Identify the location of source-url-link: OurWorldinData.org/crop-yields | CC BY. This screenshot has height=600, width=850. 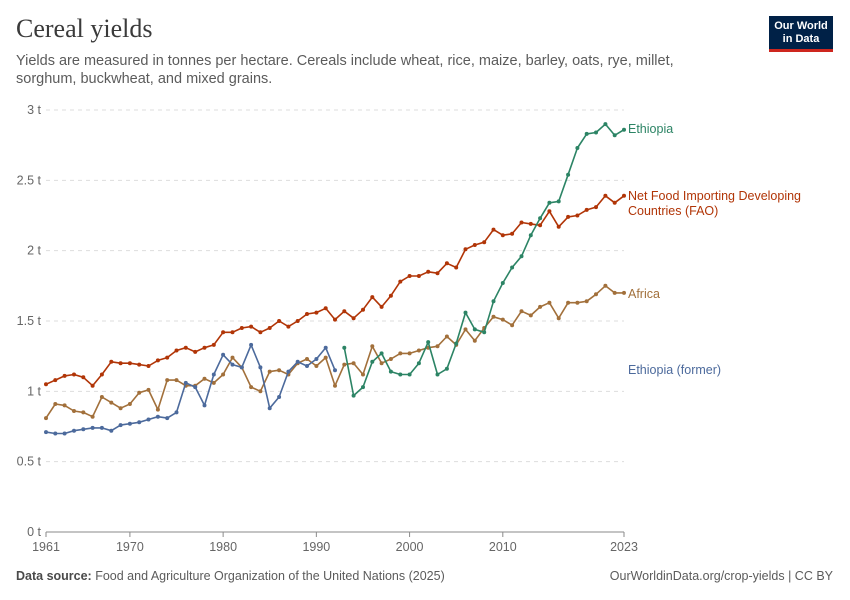
(721, 576).